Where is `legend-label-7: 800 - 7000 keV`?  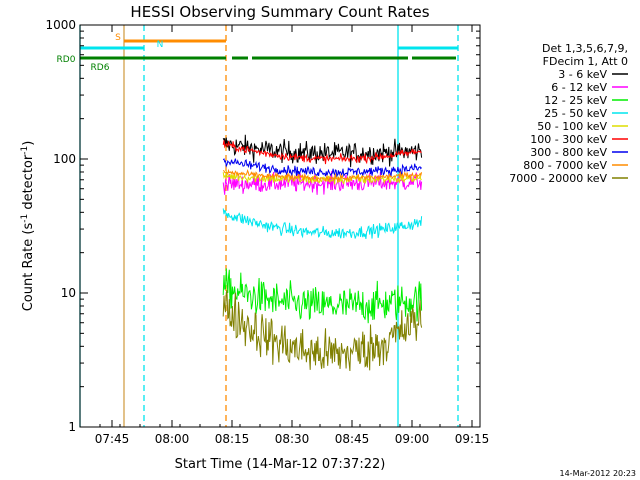
legend-label-7: 800 - 7000 keV is located at coordinates (565, 165).